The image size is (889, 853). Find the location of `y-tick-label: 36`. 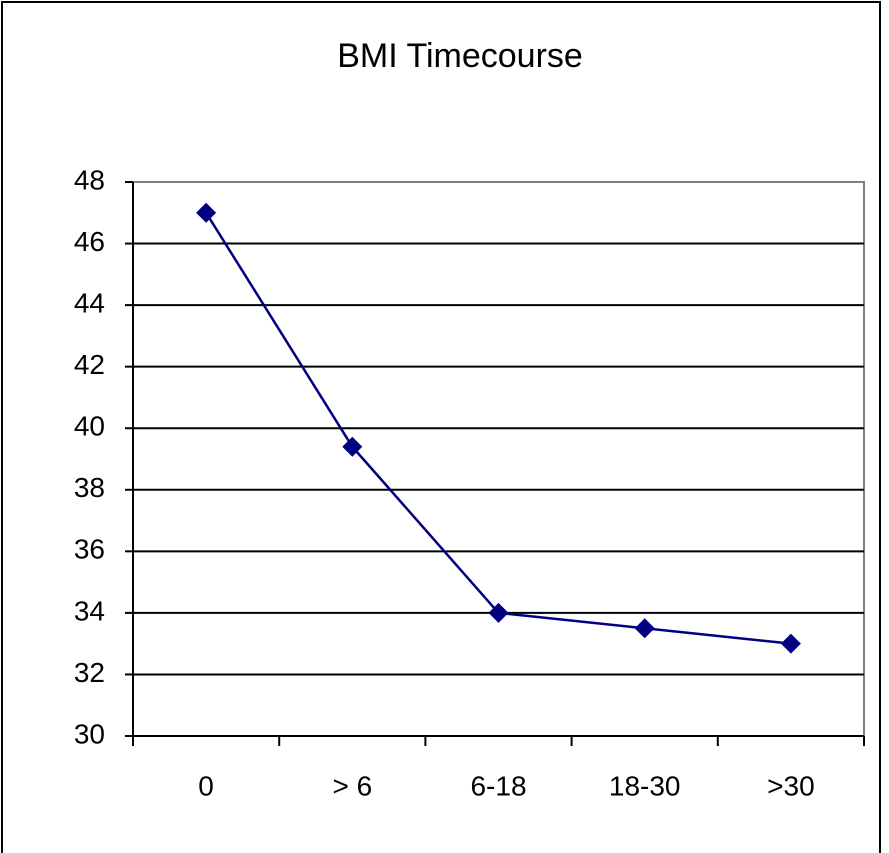

y-tick-label: 36 is located at coordinates (89, 549).